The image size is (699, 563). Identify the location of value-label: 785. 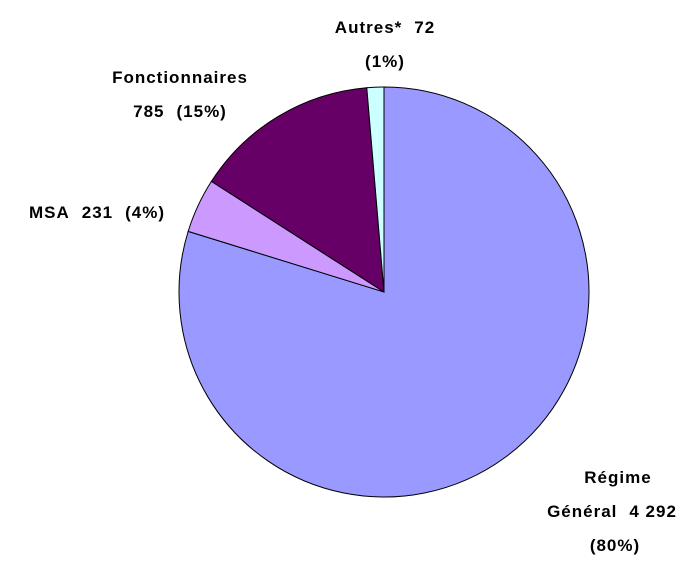
(149, 111).